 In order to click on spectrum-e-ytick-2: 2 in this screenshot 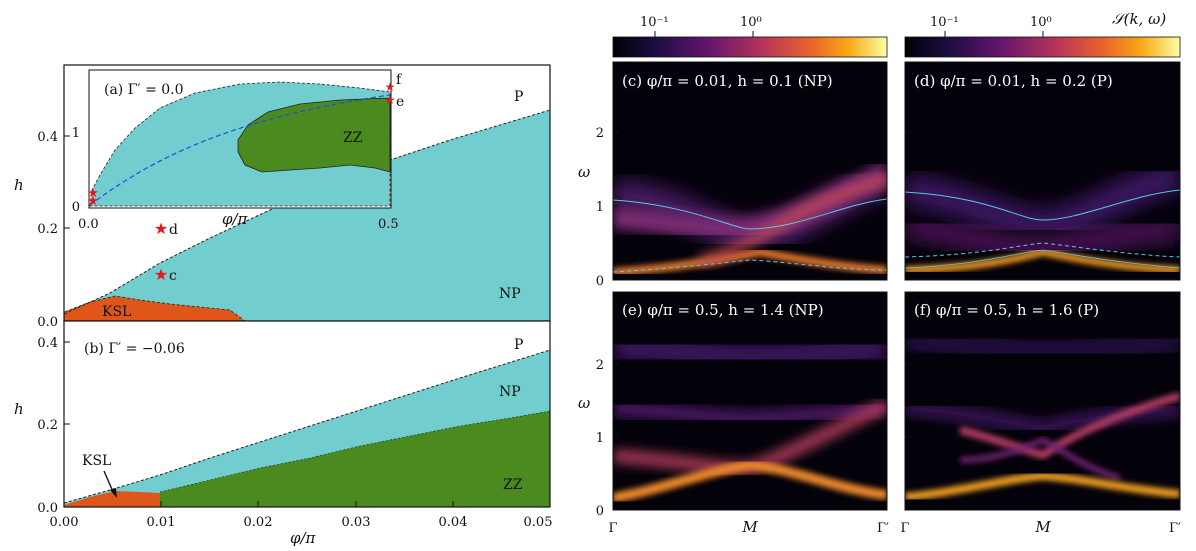, I will do `click(600, 365)`.